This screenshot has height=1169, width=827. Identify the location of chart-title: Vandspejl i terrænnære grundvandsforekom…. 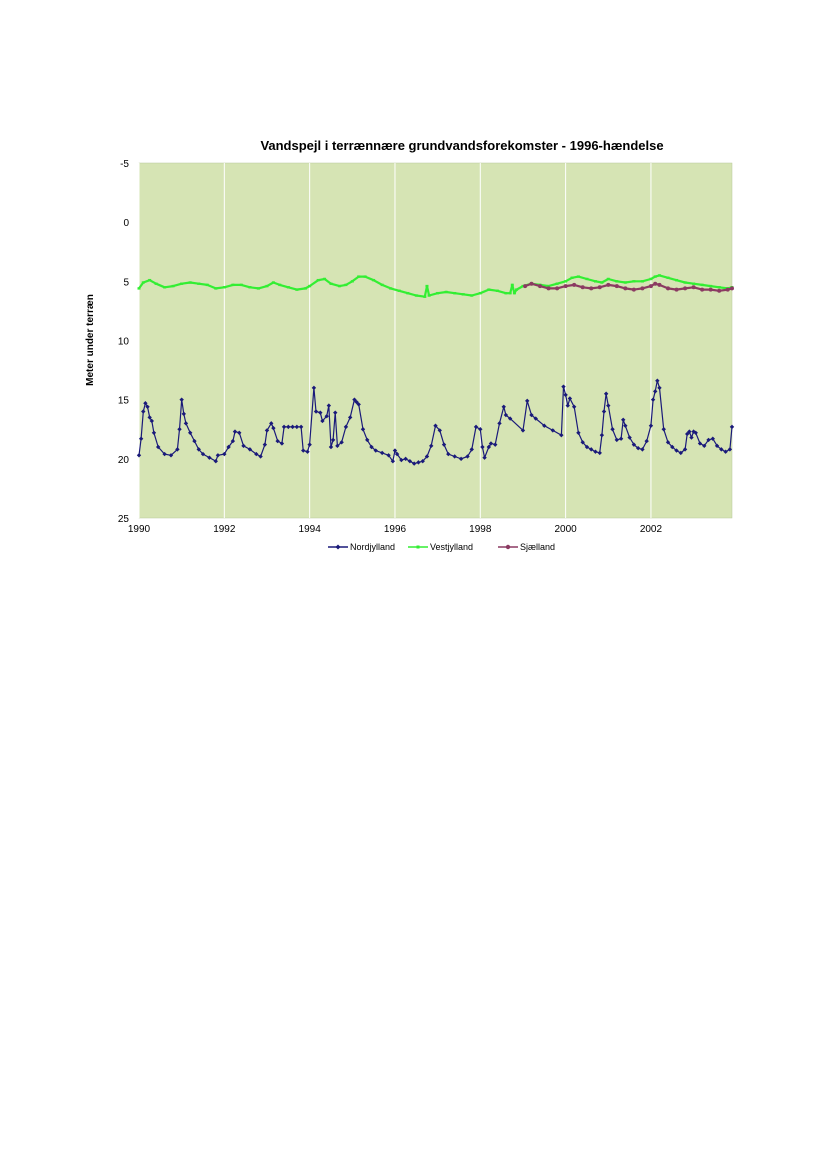
(461, 145).